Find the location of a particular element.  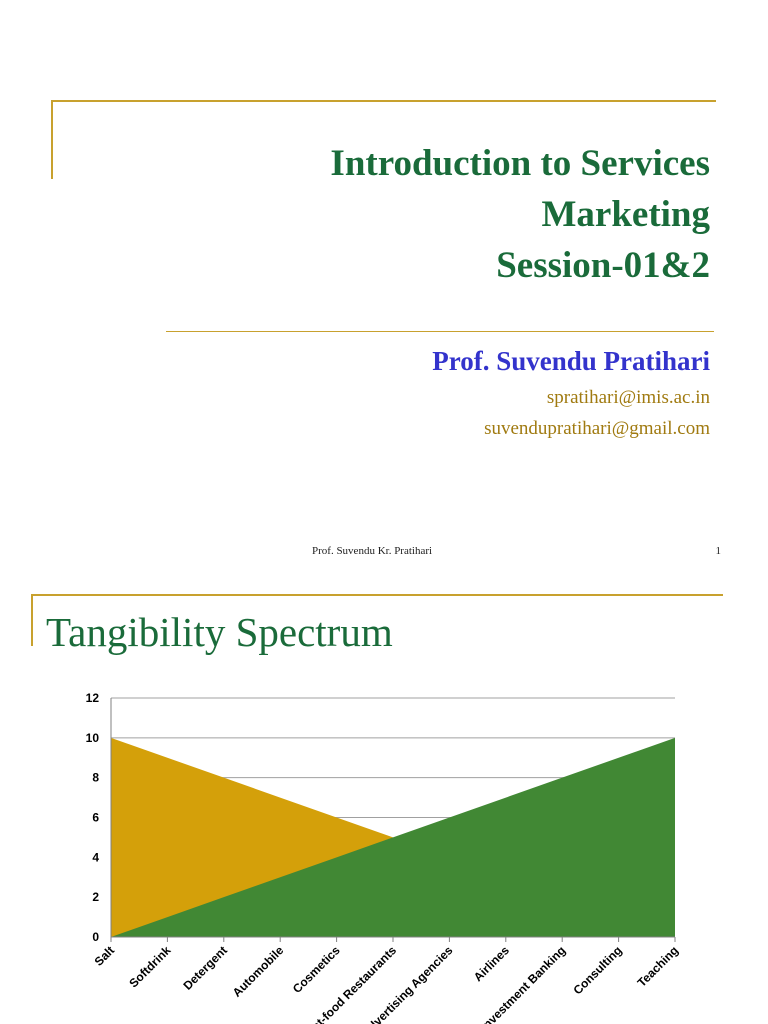

x-category-label-10: Teaching is located at coordinates (658, 966).